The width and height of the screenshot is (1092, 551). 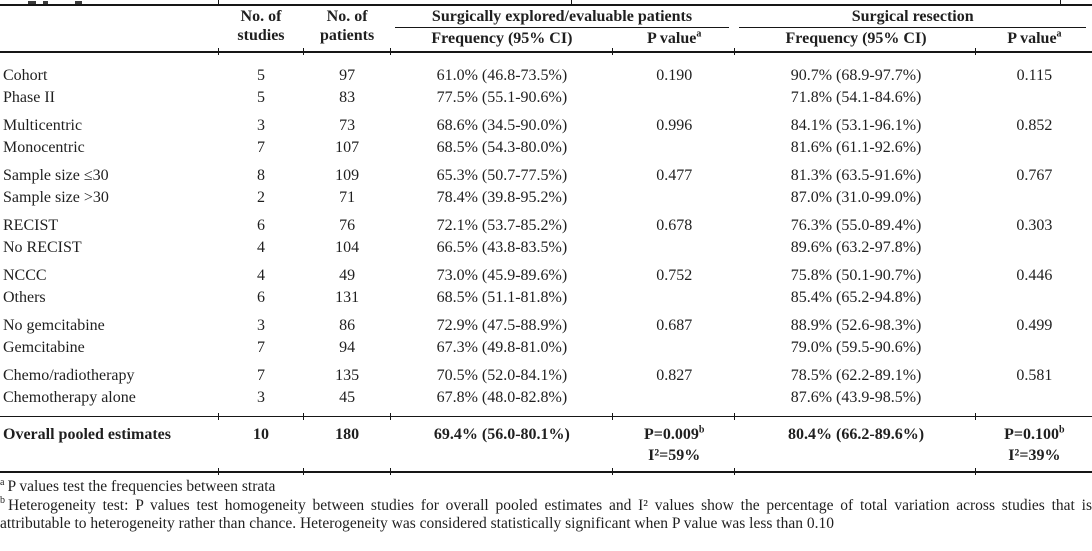 What do you see at coordinates (856, 297) in the screenshot?
I see `resection-frequency-value: 85.4% (65.2-94.8%)` at bounding box center [856, 297].